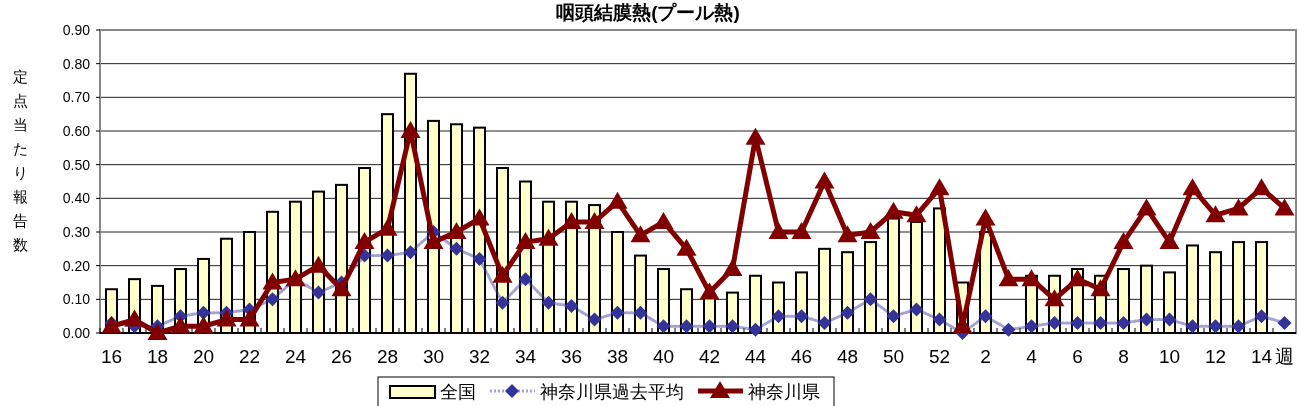 The height and width of the screenshot is (406, 1299). I want to click on x-tick-label: 12, so click(1215, 356).